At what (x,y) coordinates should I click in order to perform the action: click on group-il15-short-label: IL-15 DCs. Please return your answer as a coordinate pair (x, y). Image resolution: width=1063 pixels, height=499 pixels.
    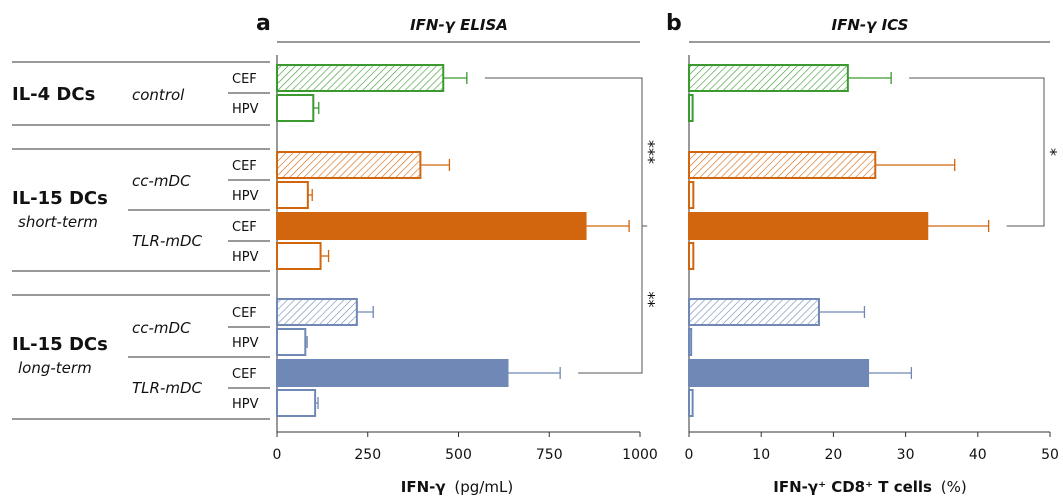
    Looking at the image, I should click on (60, 198).